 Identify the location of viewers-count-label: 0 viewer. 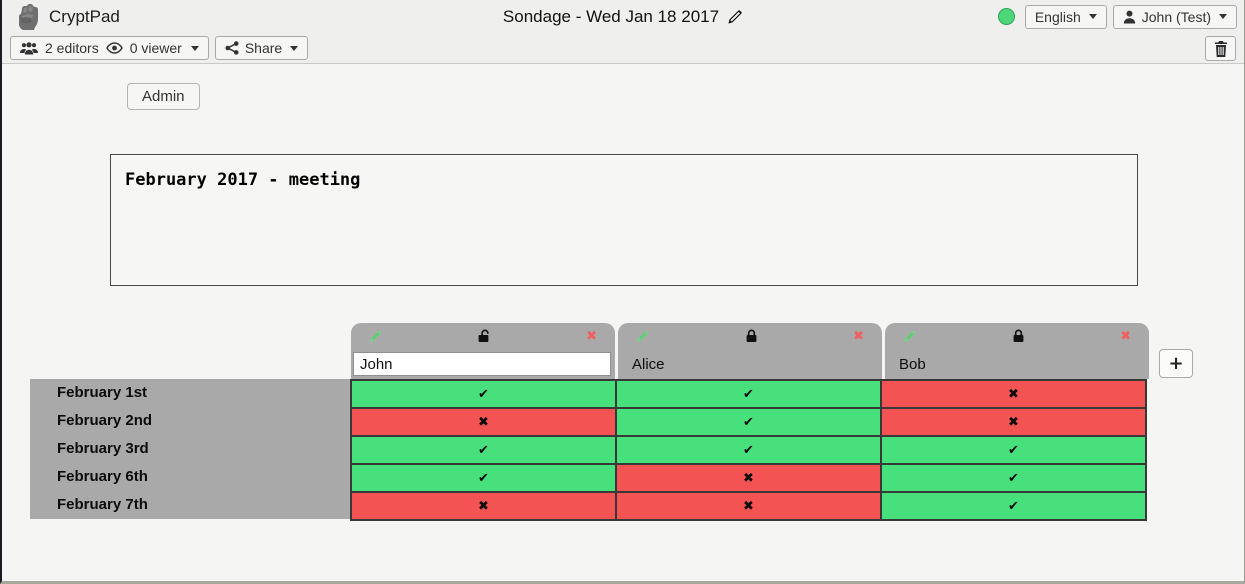
(155, 48).